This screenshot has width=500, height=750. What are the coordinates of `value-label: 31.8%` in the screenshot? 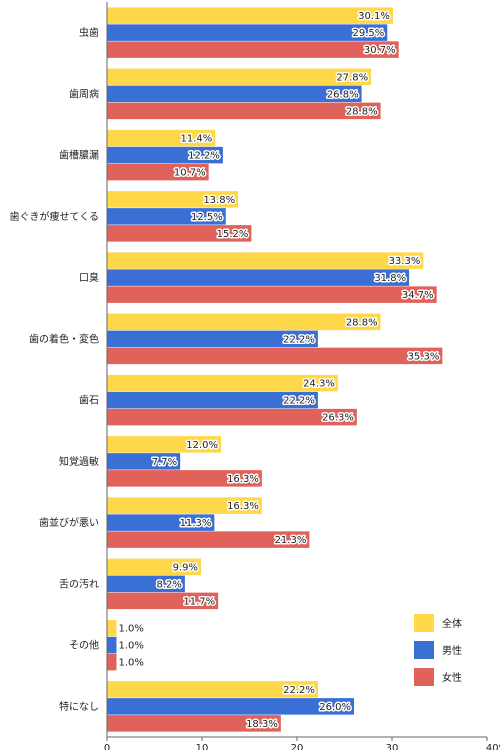 It's located at (390, 278).